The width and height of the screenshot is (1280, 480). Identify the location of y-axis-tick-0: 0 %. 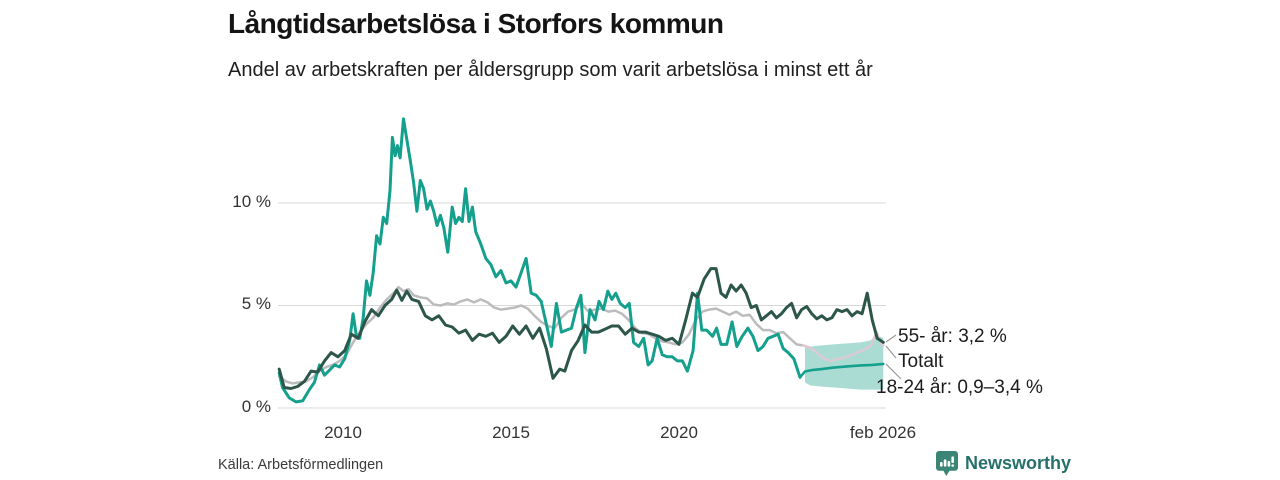
(256, 406).